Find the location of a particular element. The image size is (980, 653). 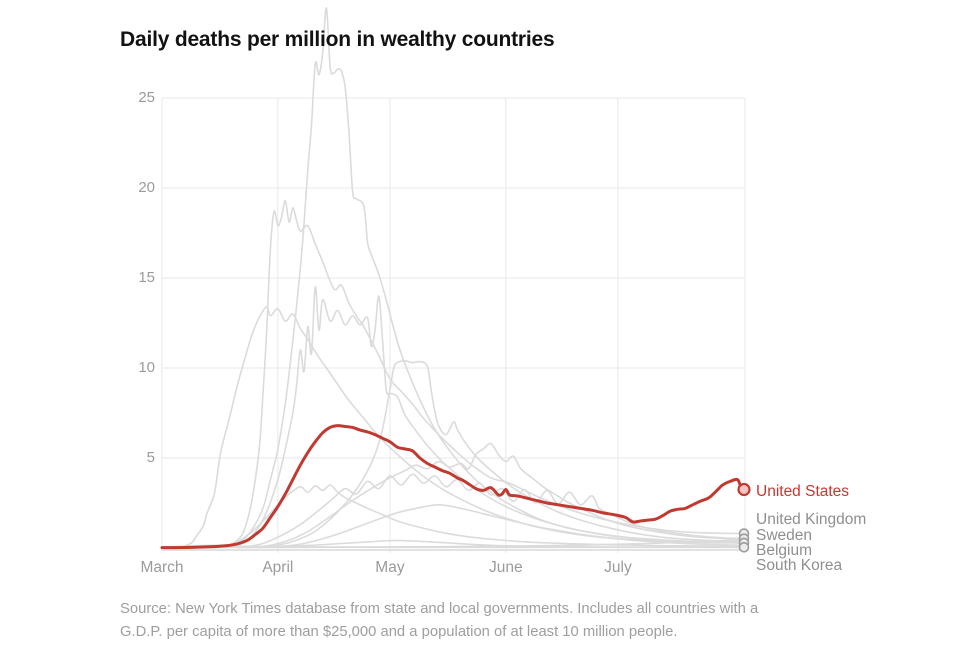

series-label-sweden: Sweden is located at coordinates (784, 535).